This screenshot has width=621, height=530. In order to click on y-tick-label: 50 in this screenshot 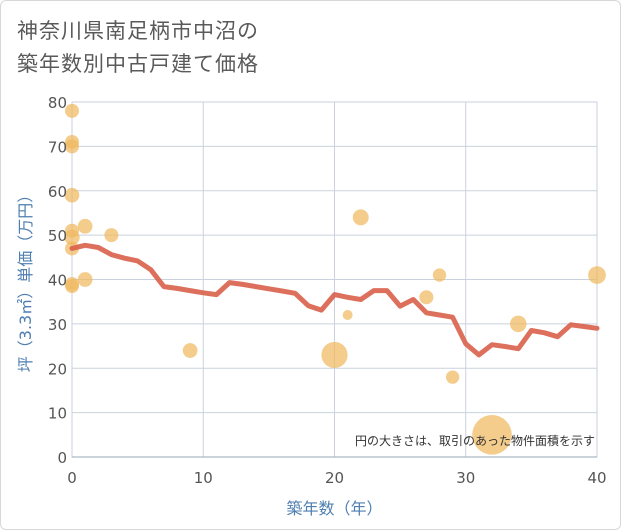, I will do `click(57, 236)`.